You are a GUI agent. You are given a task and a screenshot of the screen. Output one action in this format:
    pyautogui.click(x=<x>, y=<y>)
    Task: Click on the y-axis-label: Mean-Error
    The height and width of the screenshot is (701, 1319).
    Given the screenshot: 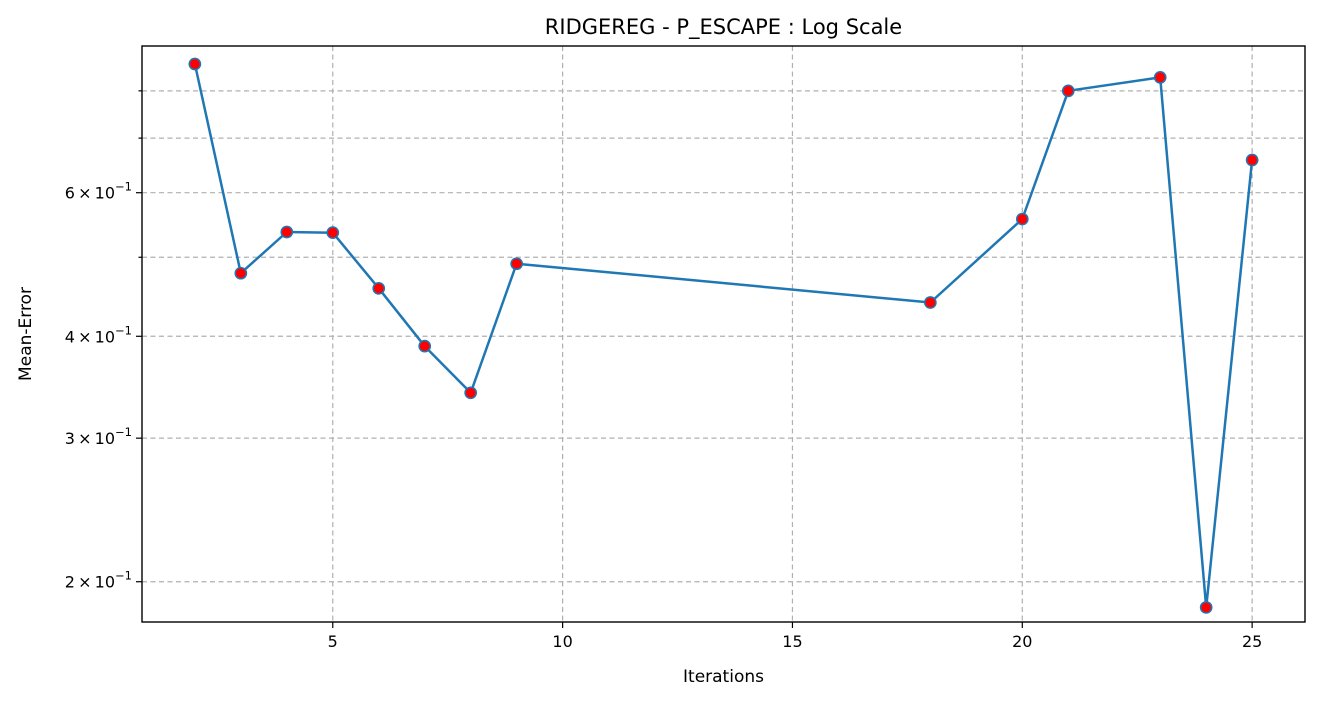 What is the action you would take?
    pyautogui.click(x=26, y=334)
    